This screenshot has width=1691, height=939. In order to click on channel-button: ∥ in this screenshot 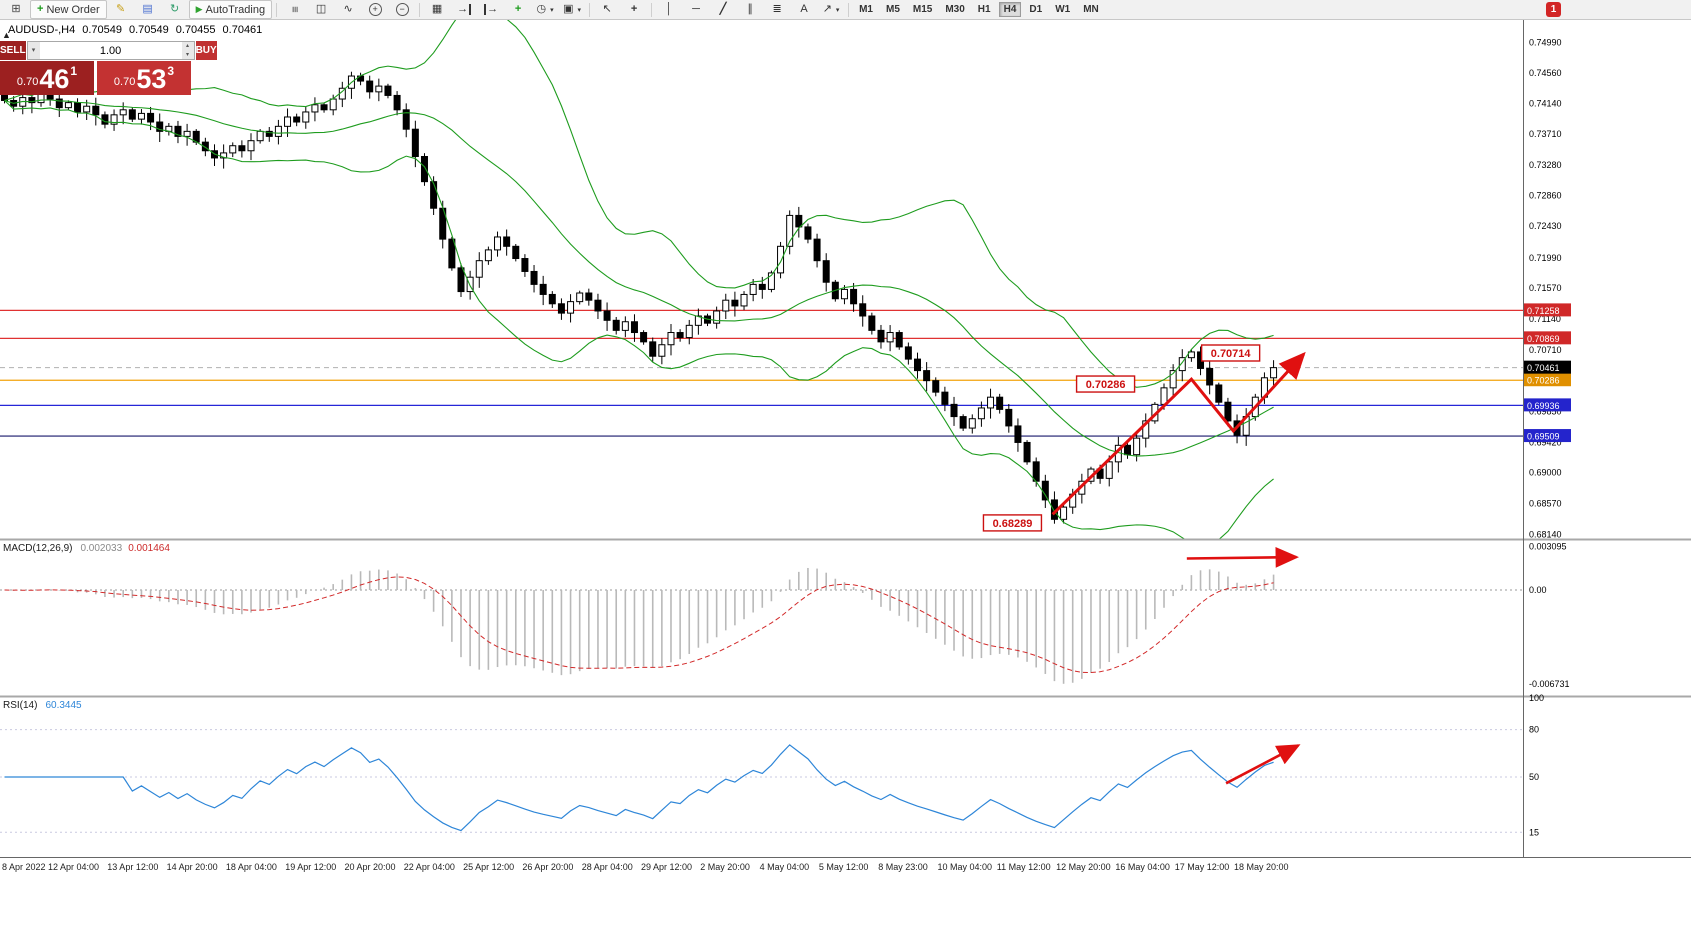, I will do `click(750, 9)`.